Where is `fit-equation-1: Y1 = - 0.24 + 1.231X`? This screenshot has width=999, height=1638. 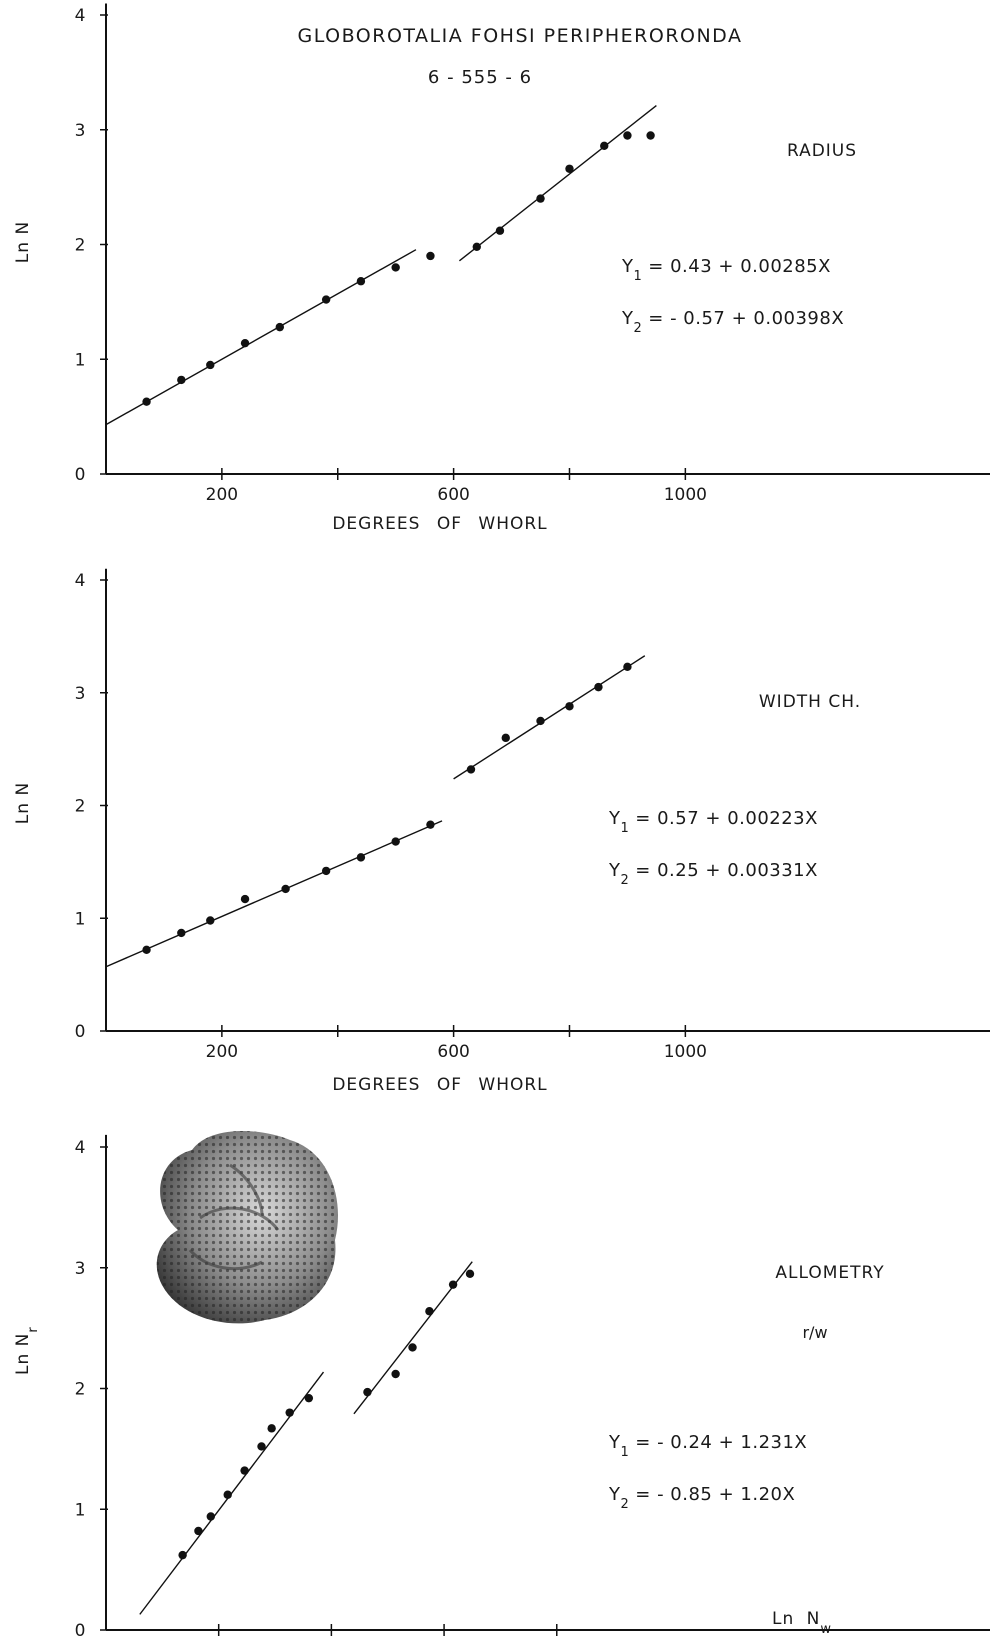
fit-equation-1: Y1 = - 0.24 + 1.231X is located at coordinates (707, 1446).